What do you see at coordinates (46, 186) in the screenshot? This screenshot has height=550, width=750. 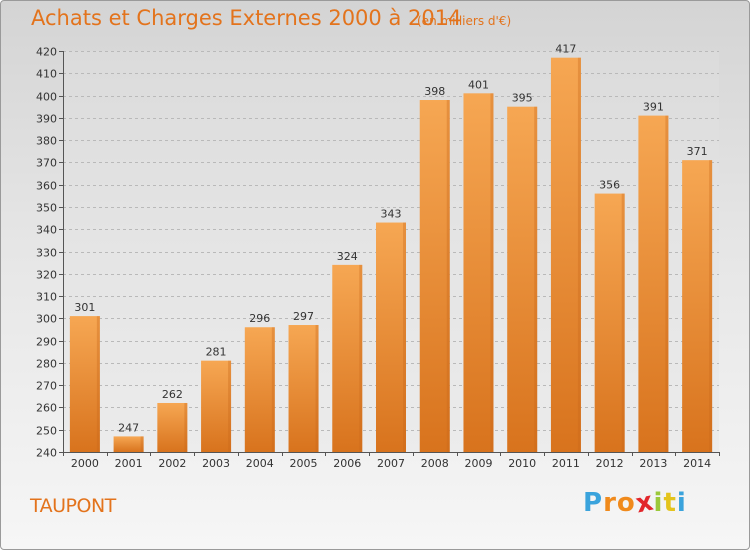 I see `y-tick-label: 360` at bounding box center [46, 186].